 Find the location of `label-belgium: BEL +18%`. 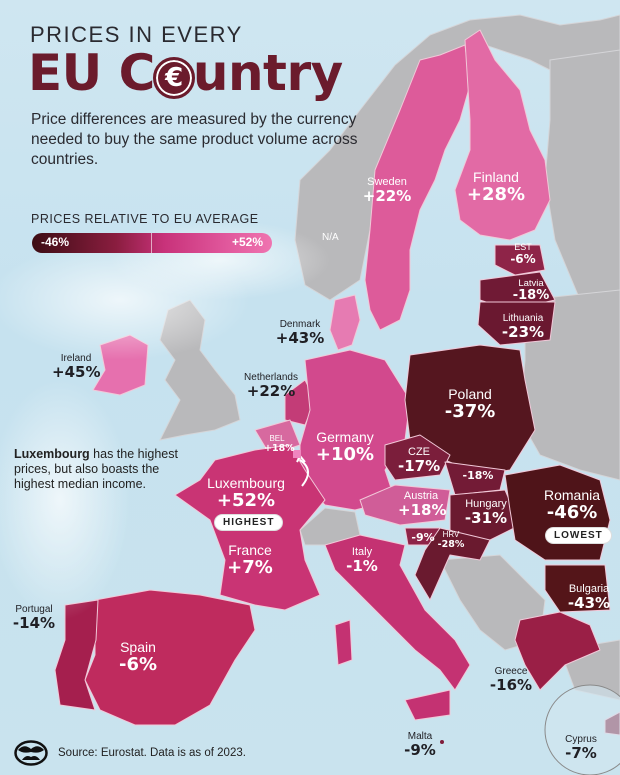

label-belgium: BEL +18% is located at coordinates (279, 444).